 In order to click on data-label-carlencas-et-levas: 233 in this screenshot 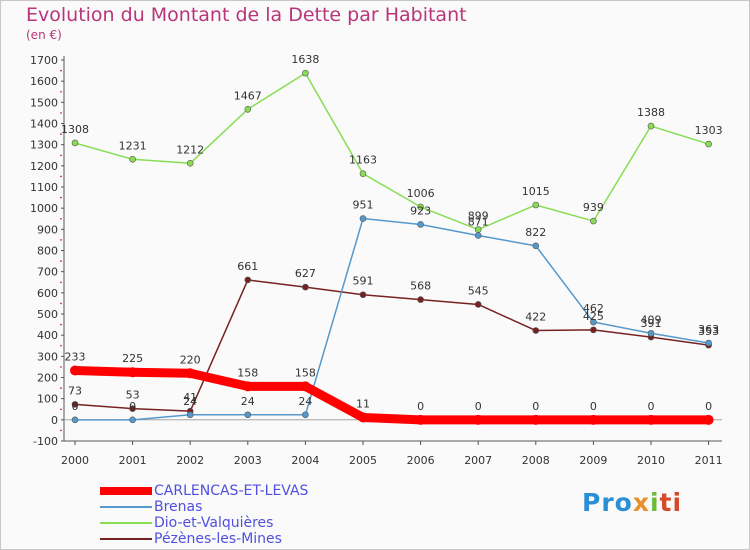, I will do `click(75, 357)`.